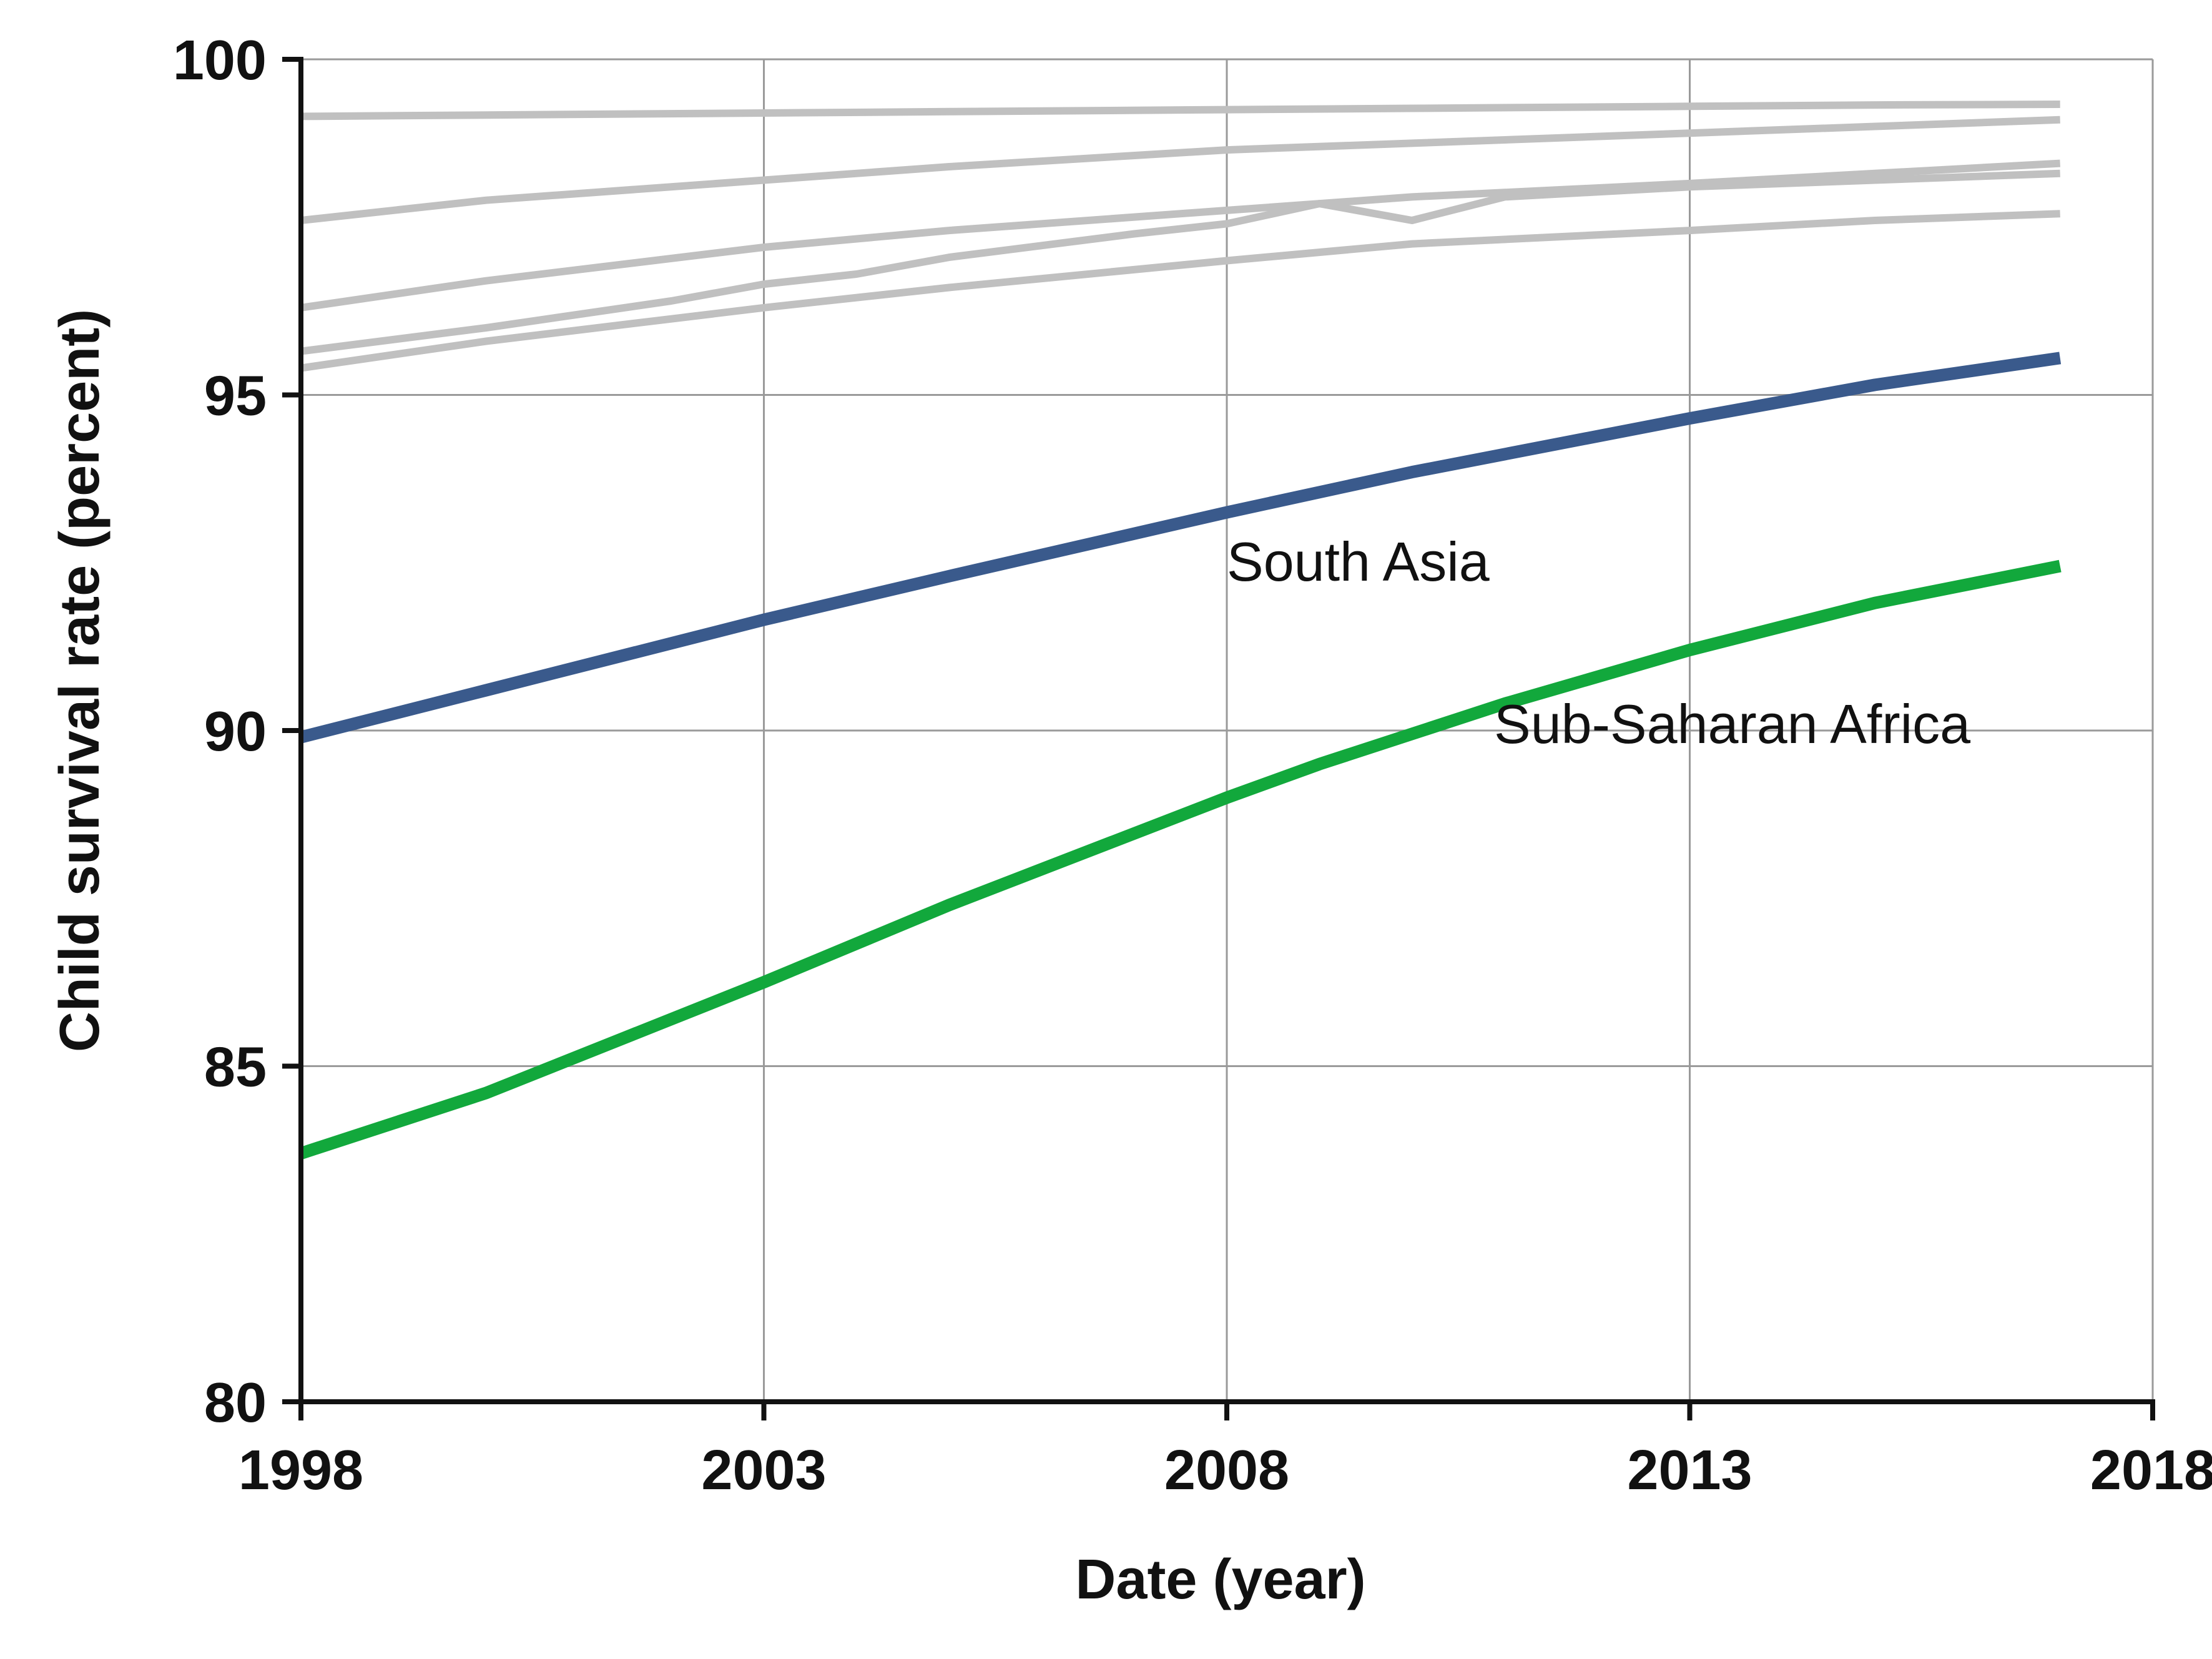 The image size is (2212, 1659). Describe the element at coordinates (1689, 1470) in the screenshot. I see `x-tick-label: 2013` at that location.